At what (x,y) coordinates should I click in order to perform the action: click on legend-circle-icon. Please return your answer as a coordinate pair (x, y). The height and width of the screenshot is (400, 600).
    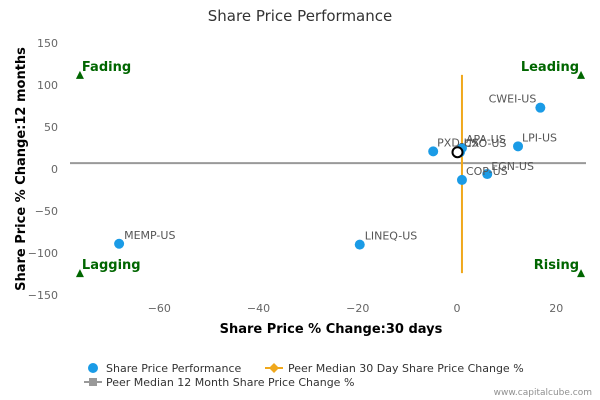
    Looking at the image, I should click on (93, 368).